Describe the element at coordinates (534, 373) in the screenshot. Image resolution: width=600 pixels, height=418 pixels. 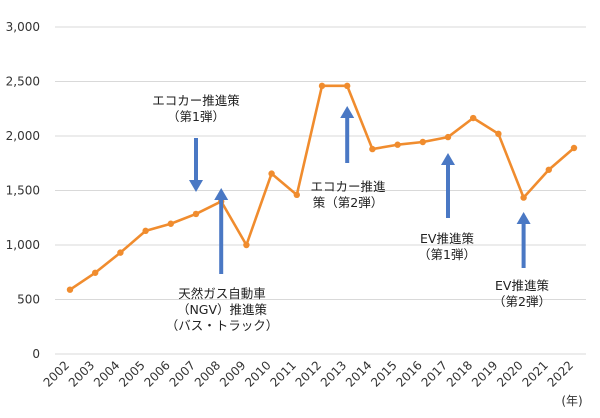
I see `x-tick-label: 2021` at that location.